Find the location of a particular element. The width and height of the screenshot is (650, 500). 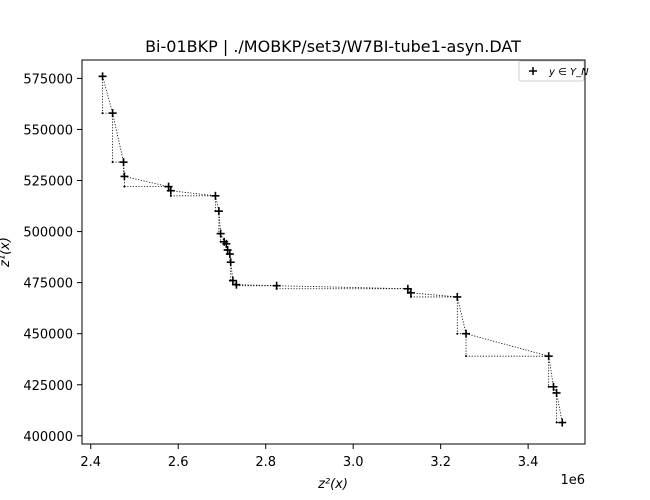

legend-label: y ∈ Y_N is located at coordinates (568, 72).